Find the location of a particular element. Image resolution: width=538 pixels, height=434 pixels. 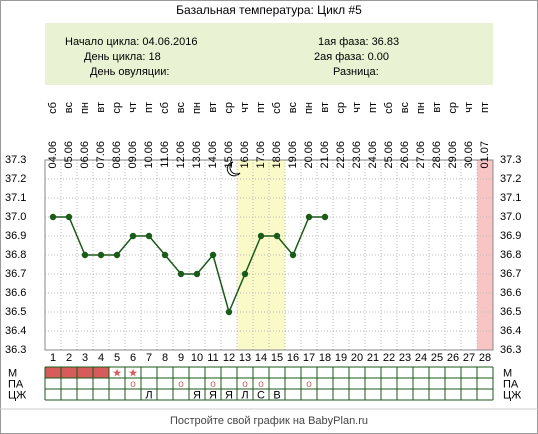

info-text: Начало цикла: 04.06.2016 is located at coordinates (131, 42).